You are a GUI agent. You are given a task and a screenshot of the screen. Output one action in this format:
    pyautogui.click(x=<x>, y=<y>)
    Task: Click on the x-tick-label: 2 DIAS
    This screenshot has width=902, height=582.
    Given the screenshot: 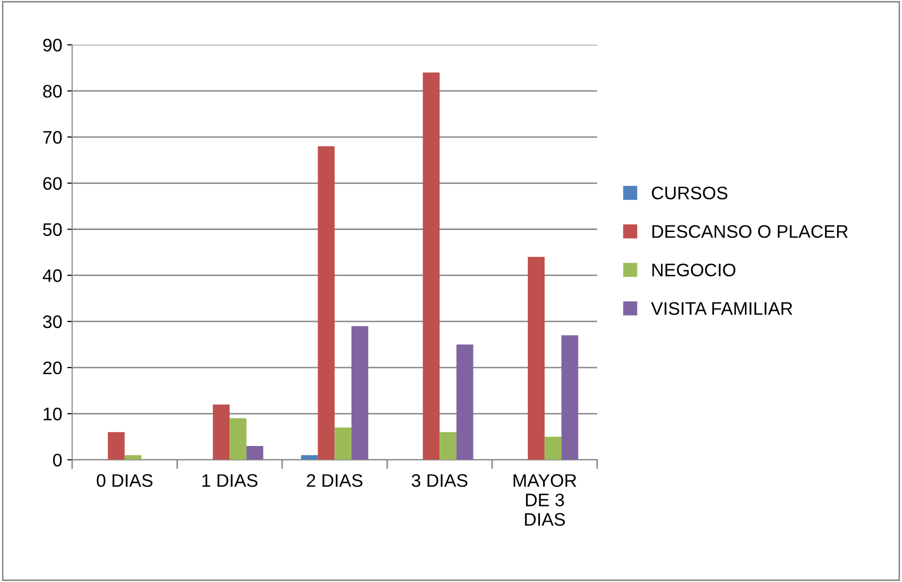 What is the action you would take?
    pyautogui.click(x=334, y=480)
    